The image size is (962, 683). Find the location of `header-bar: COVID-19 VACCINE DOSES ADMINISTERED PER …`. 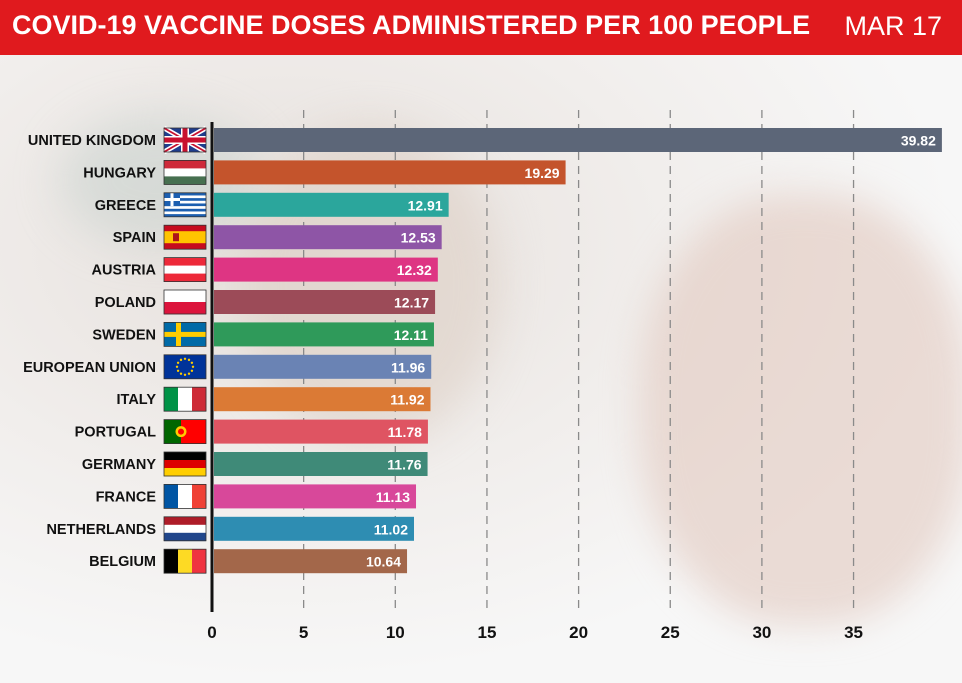

header-bar: COVID-19 VACCINE DOSES ADMINISTERED PER … is located at coordinates (481, 27).